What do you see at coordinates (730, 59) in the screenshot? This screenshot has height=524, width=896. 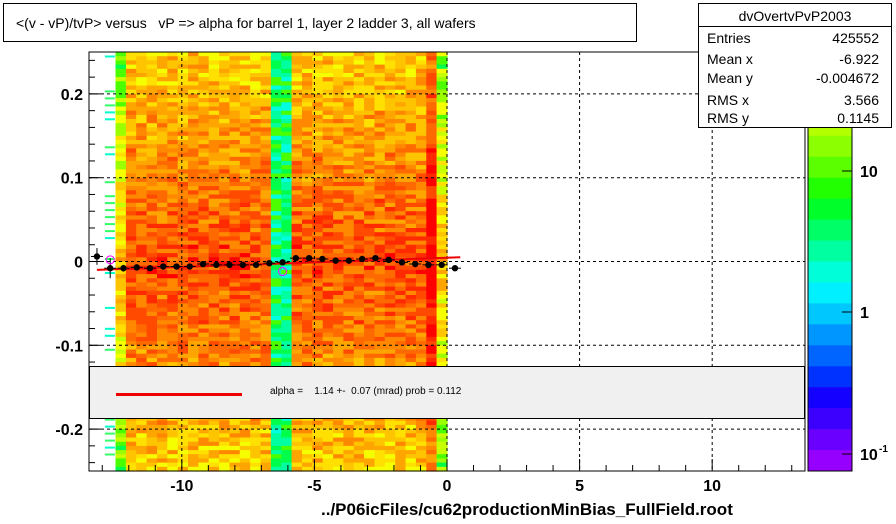 I see `stats-label-mean-x: Mean x` at bounding box center [730, 59].